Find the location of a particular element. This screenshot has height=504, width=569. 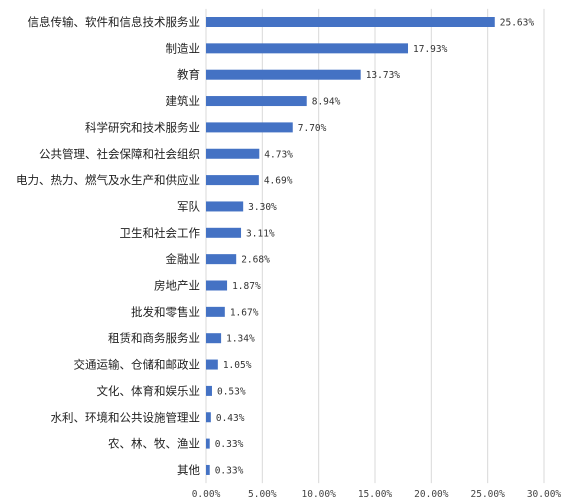

value-label: 0.43% is located at coordinates (230, 418).